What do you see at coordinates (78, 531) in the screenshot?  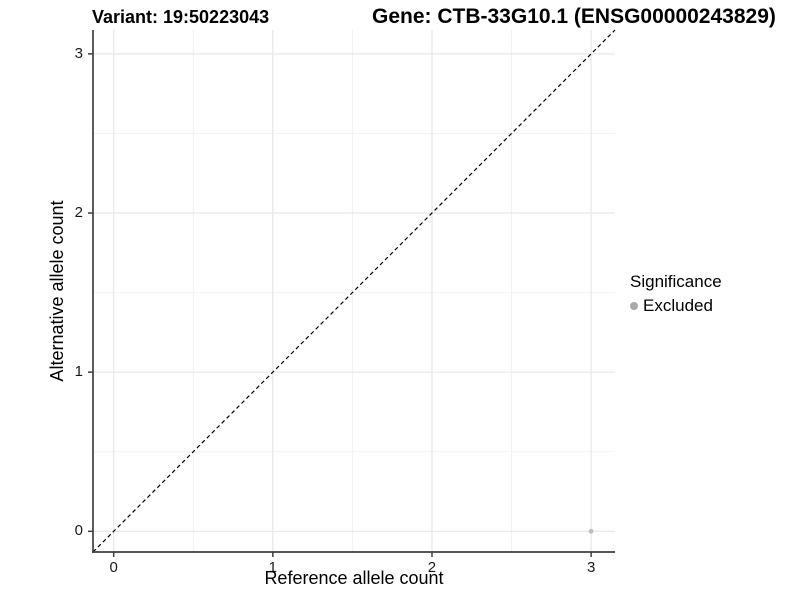 I see `y-tick-label: 0` at bounding box center [78, 531].